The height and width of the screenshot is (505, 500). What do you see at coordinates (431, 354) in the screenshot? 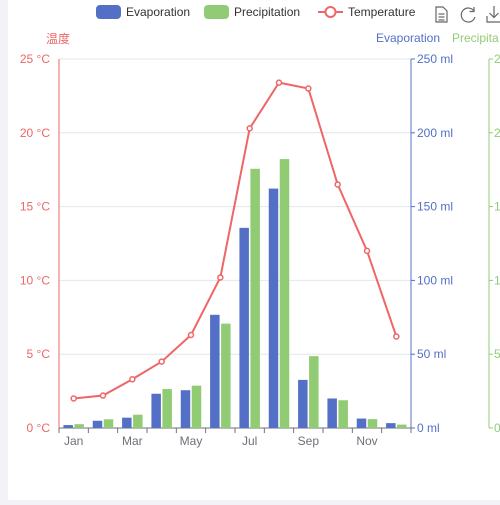
I see `evaporation-tick-label: 50 ml` at bounding box center [431, 354].